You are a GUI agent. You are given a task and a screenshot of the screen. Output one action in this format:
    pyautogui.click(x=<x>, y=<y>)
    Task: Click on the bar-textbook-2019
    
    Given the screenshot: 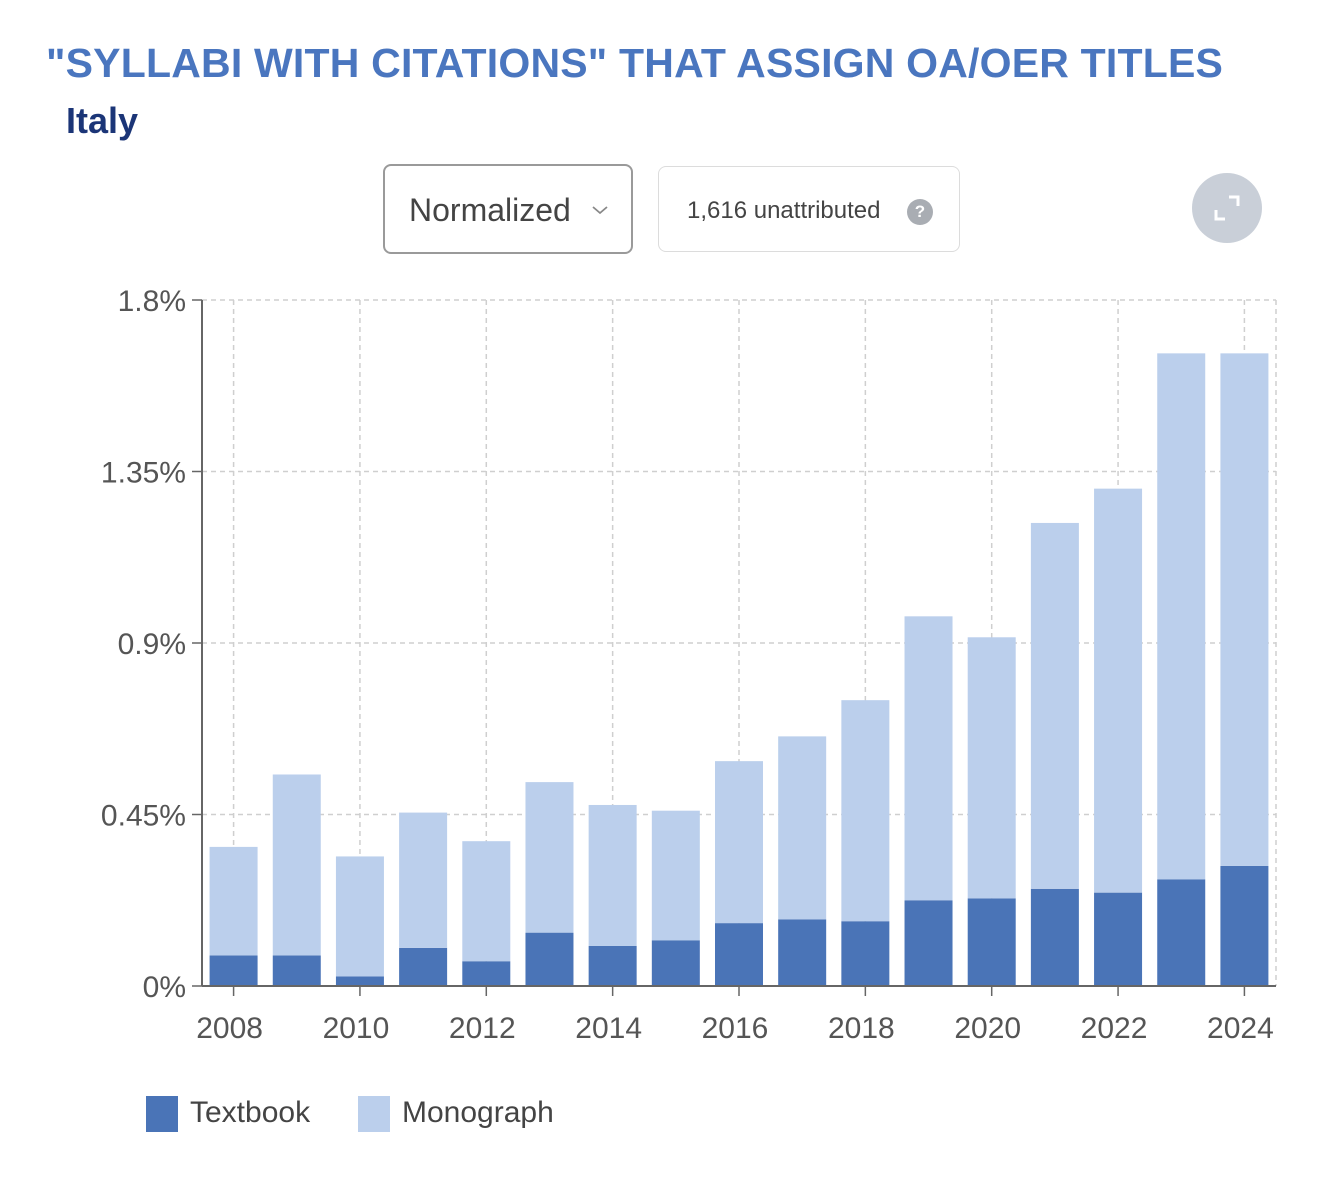 What is the action you would take?
    pyautogui.click(x=928, y=943)
    